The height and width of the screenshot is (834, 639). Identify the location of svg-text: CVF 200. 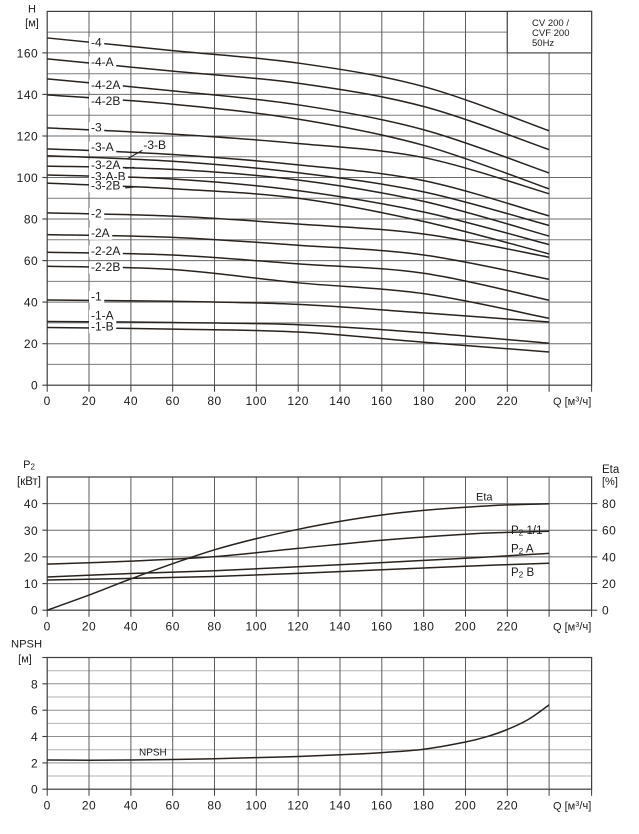
(551, 33).